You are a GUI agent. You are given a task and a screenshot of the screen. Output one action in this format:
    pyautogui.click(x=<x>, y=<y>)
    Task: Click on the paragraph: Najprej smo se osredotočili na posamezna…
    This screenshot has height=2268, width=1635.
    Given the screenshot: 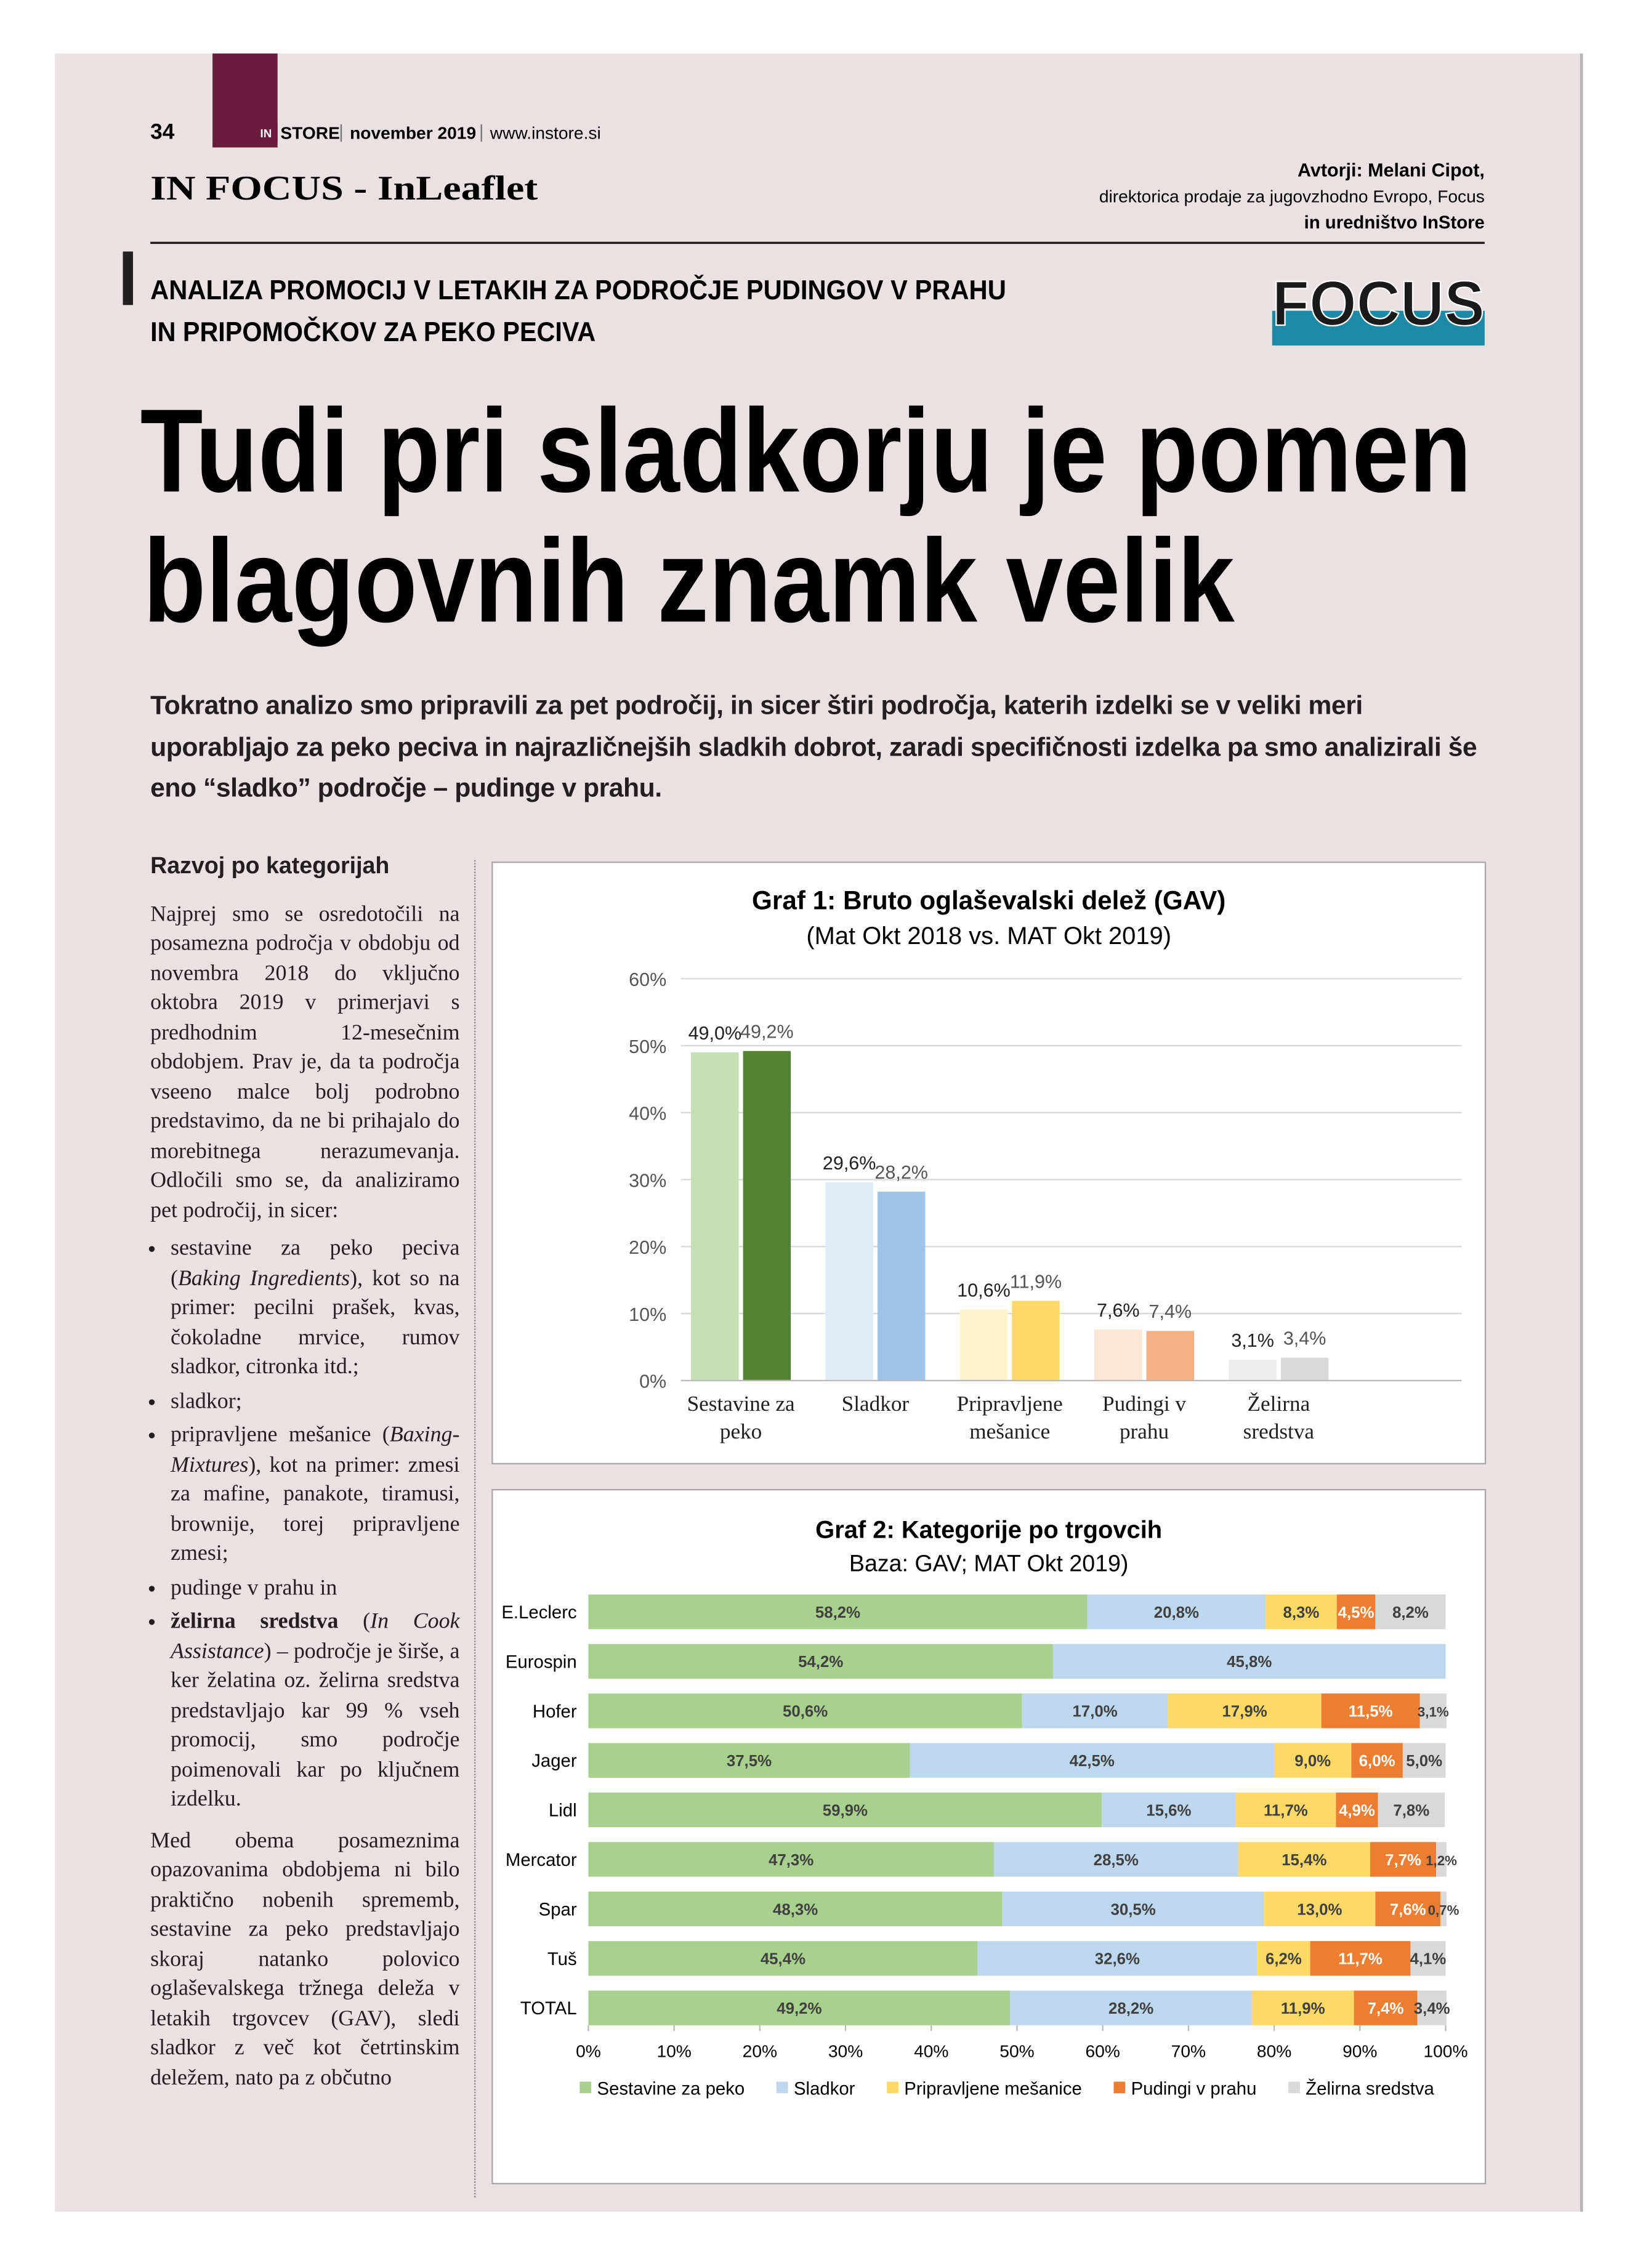 What is the action you would take?
    pyautogui.click(x=305, y=1061)
    